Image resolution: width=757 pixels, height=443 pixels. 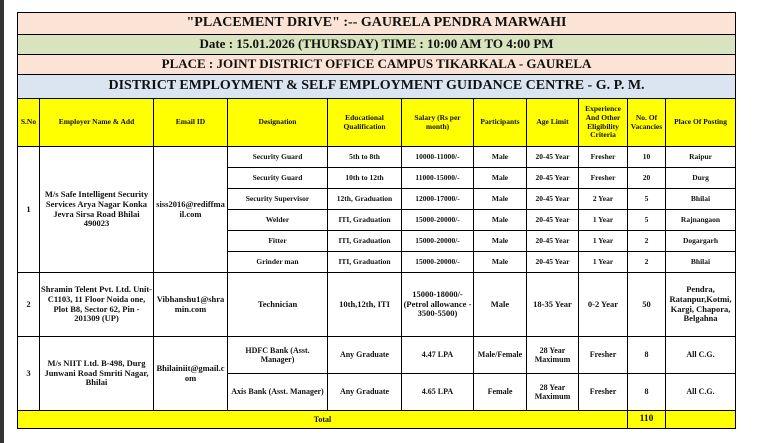 I want to click on cell-designation: HDFC Bank (Asst. Manager), so click(x=277, y=355).